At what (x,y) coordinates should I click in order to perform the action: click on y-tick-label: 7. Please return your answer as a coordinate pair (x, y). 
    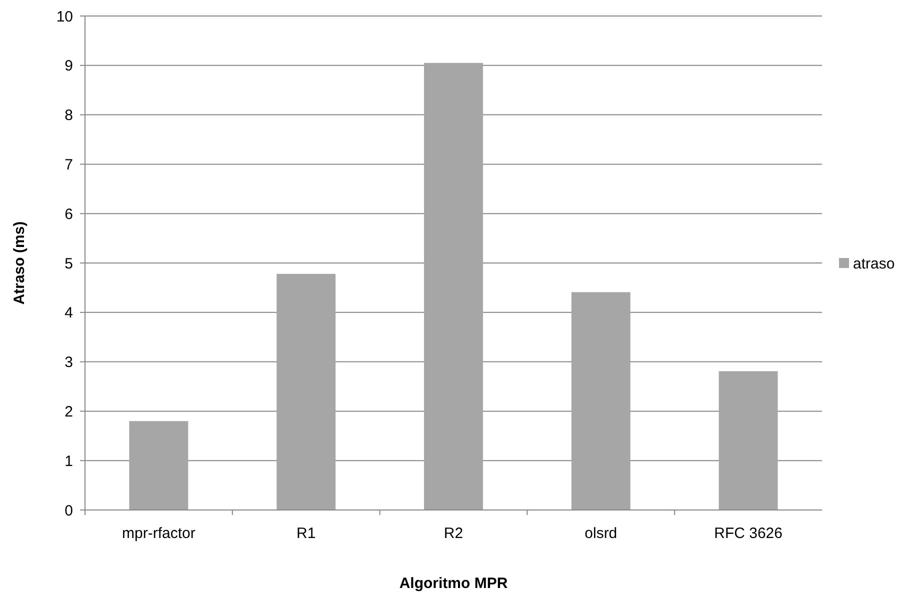
    Looking at the image, I should click on (68, 165).